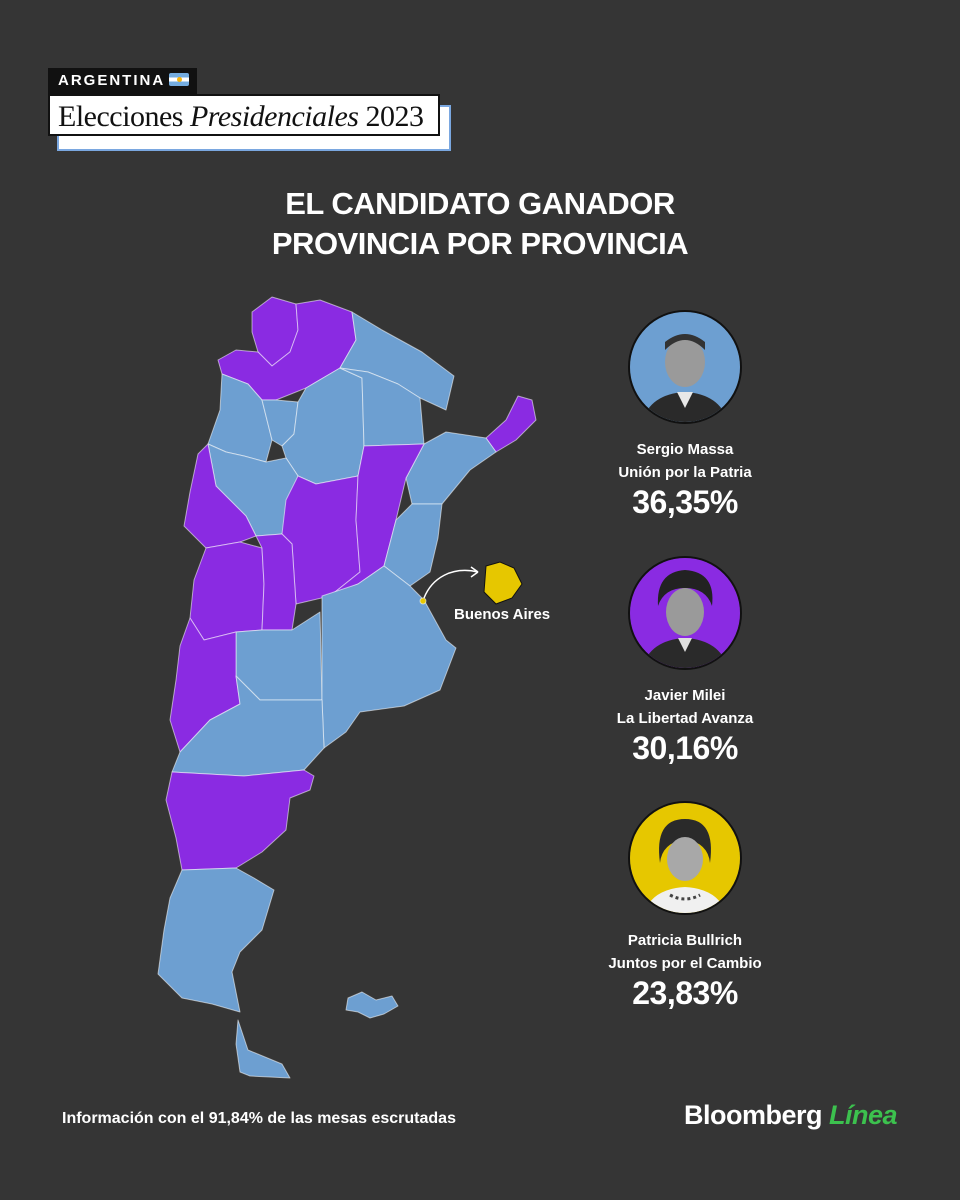 The height and width of the screenshot is (1200, 960). Describe the element at coordinates (863, 1115) in the screenshot. I see `brand-name-accent: Línea` at that location.